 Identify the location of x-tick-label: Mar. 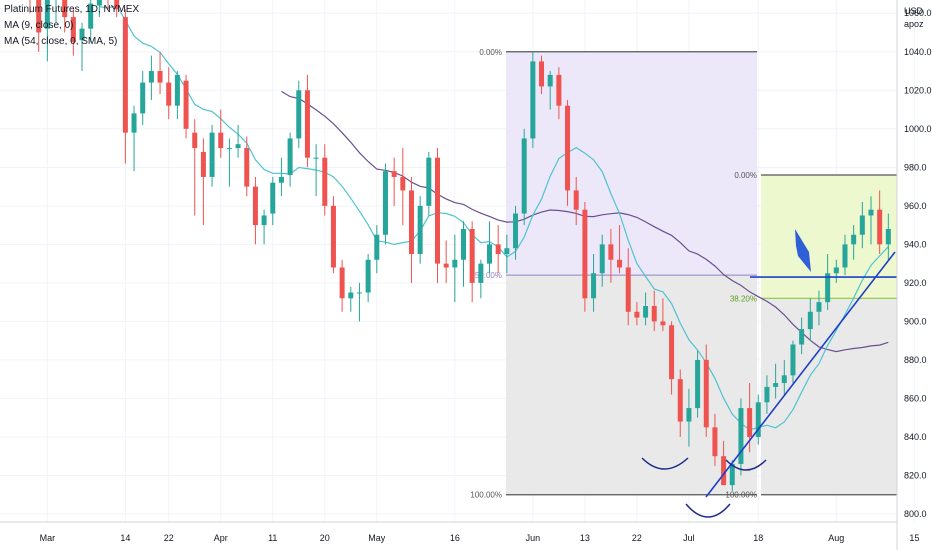
(48, 538).